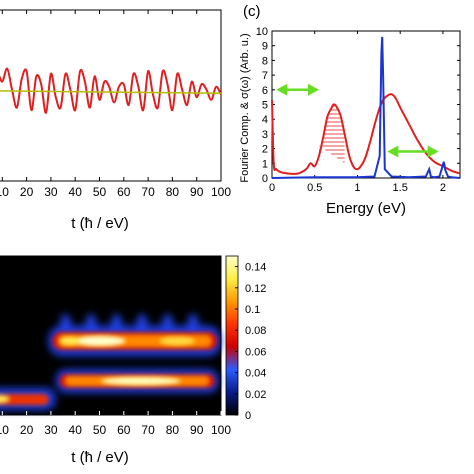 Image resolution: width=474 pixels, height=474 pixels. Describe the element at coordinates (265, 164) in the screenshot. I see `y-tick-label: 1` at that location.